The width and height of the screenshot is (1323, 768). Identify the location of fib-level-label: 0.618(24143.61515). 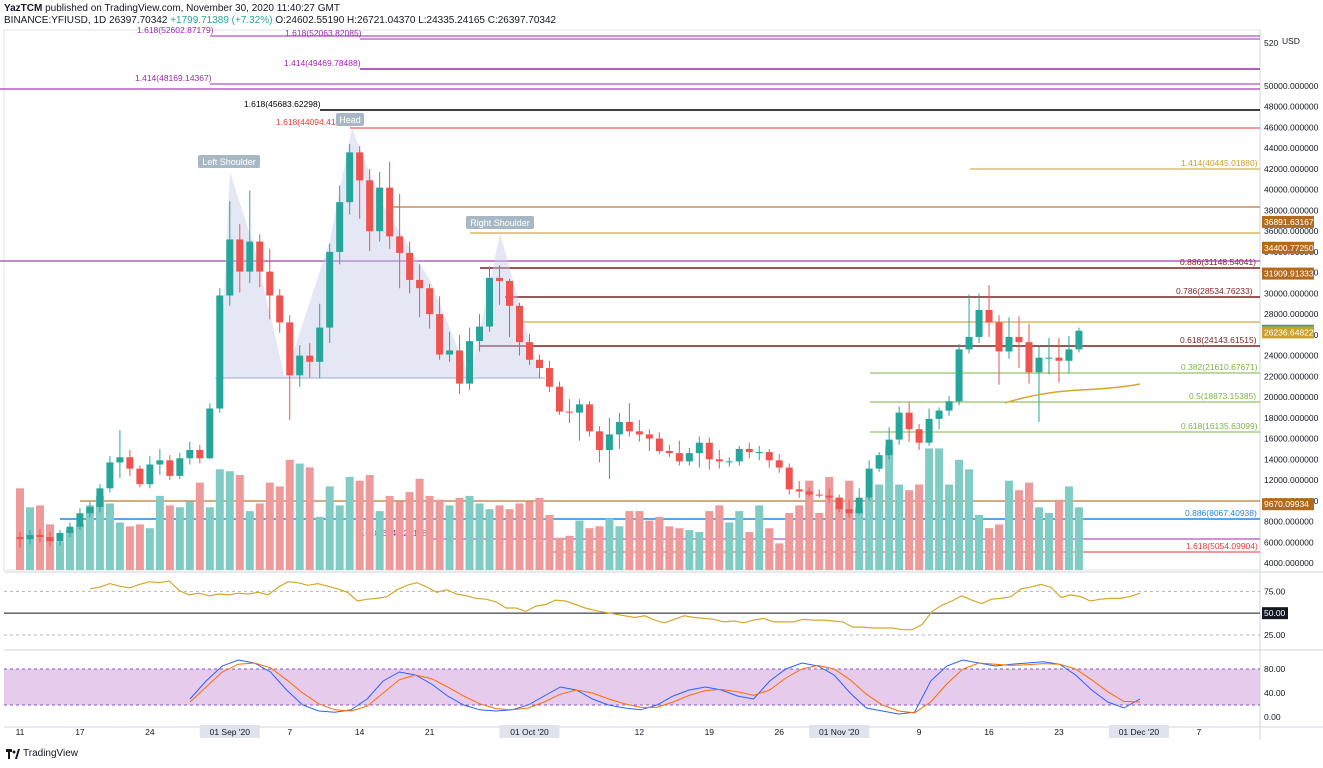
(1218, 340).